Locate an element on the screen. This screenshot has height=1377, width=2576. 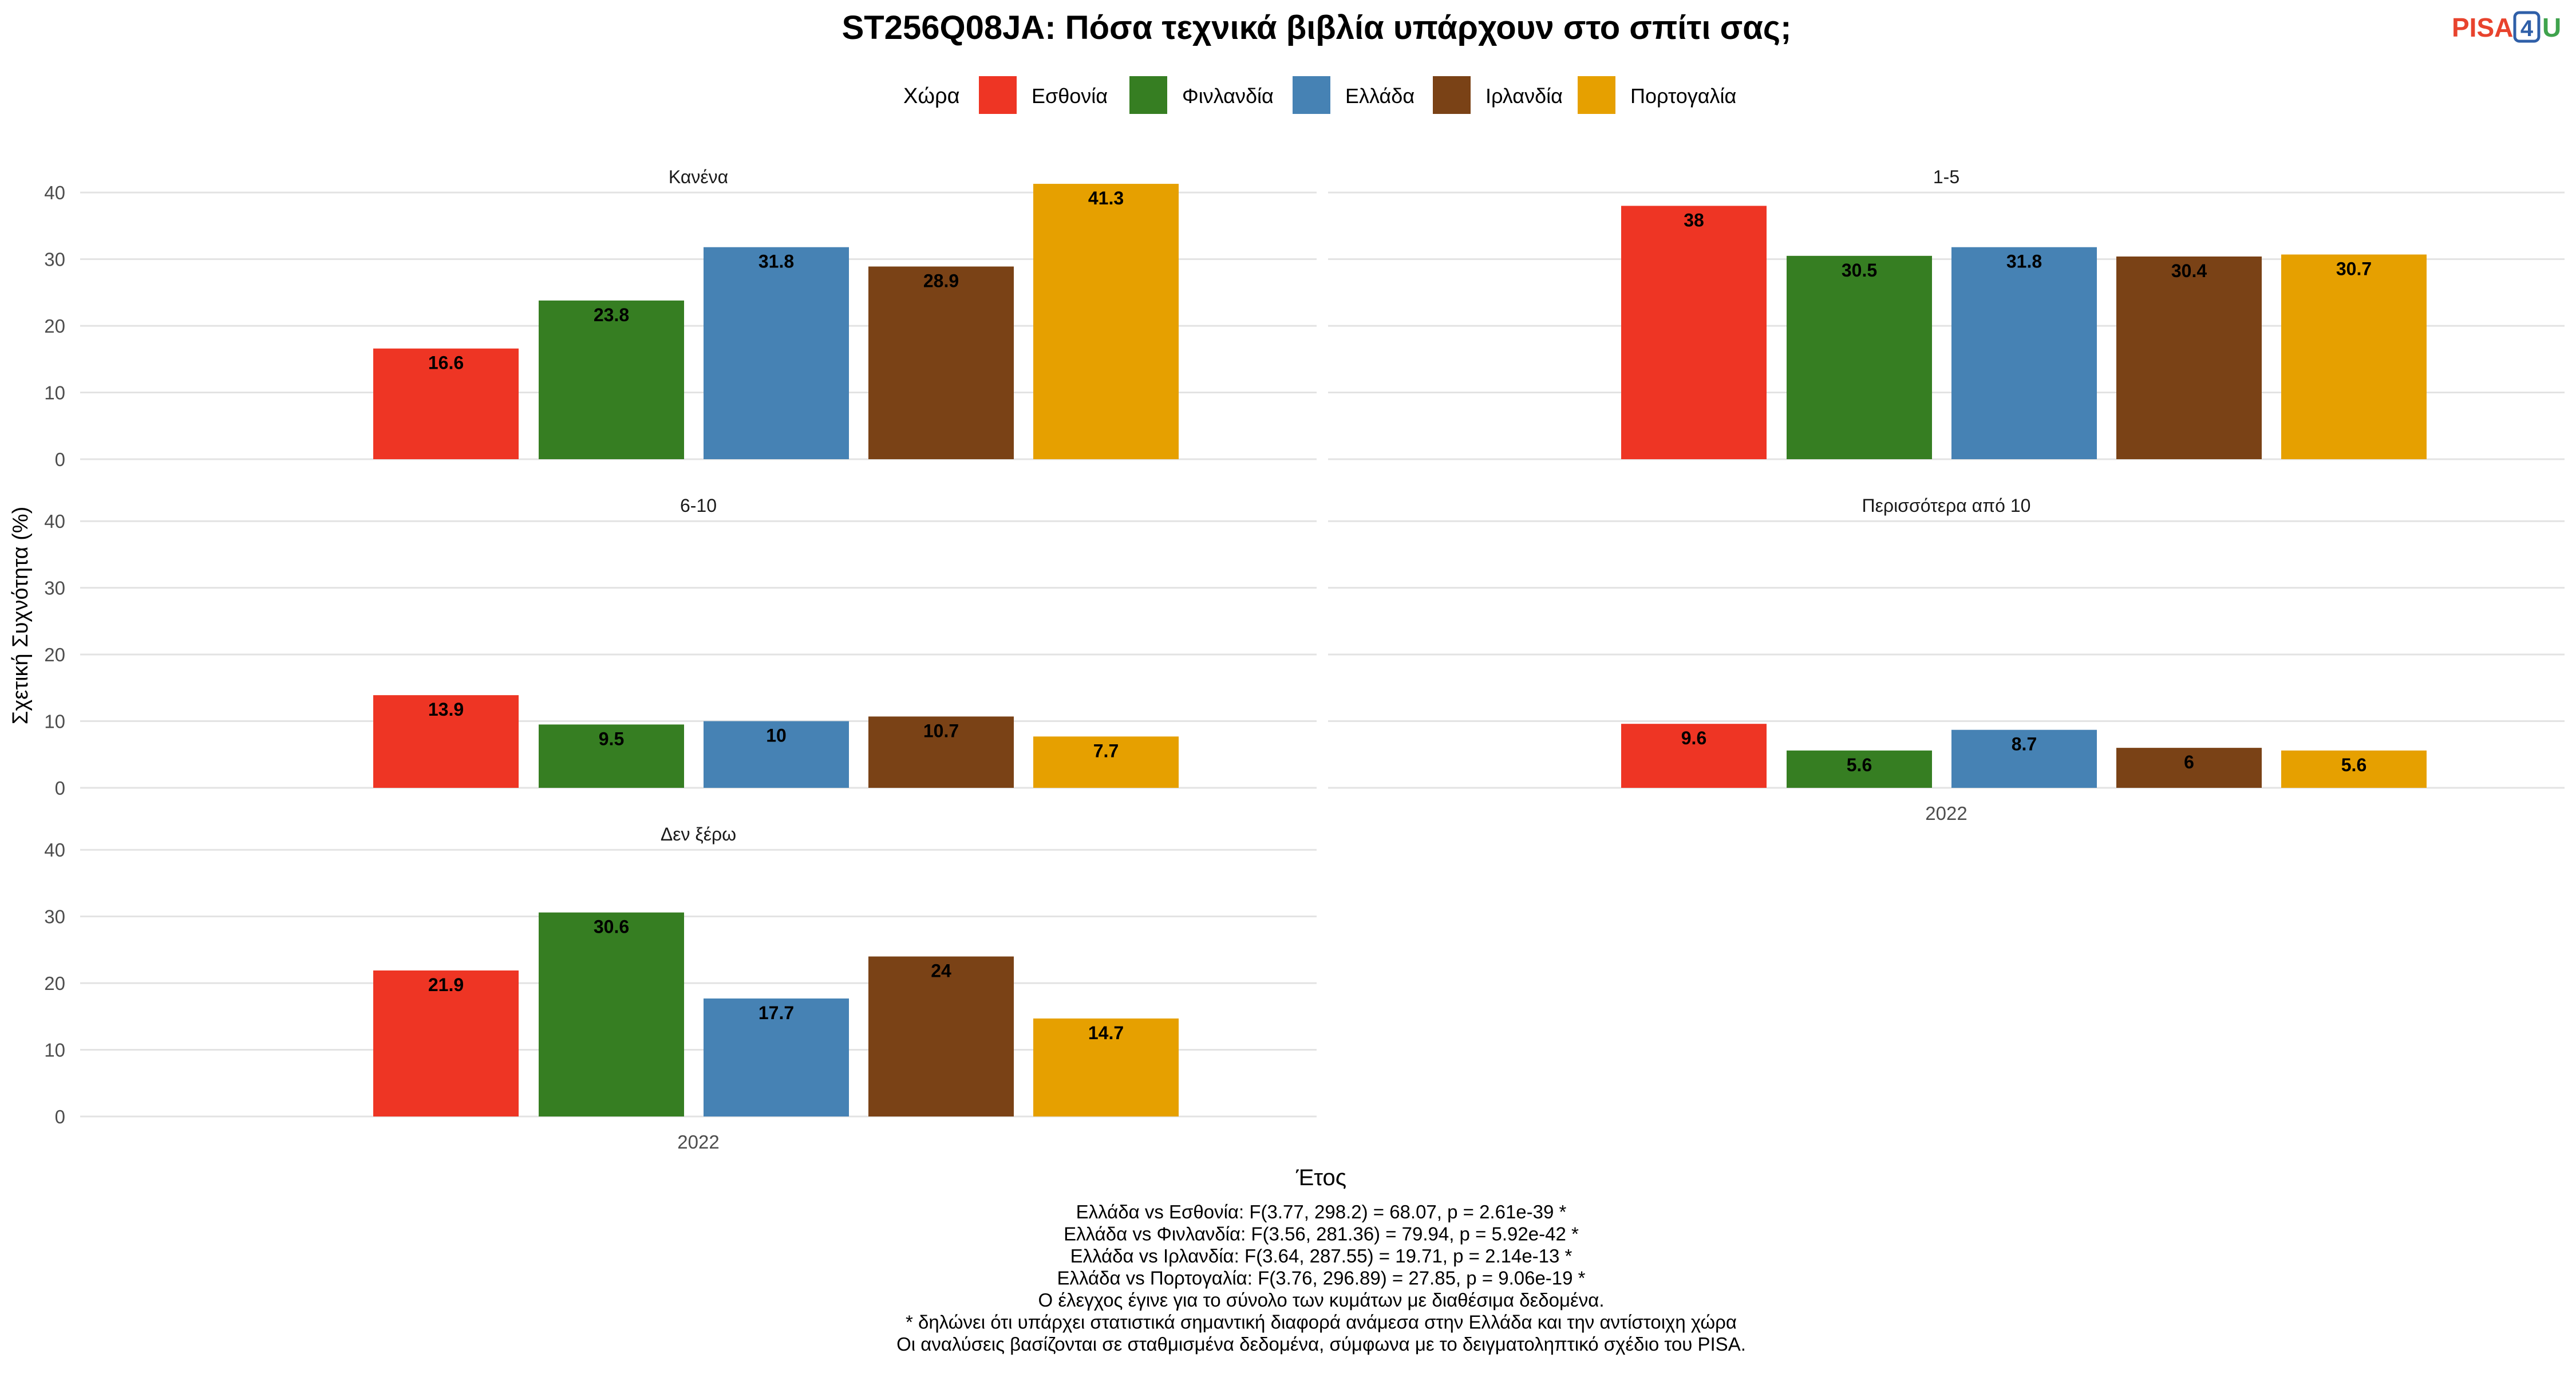
x-axis-title: Έτος is located at coordinates (1320, 1177).